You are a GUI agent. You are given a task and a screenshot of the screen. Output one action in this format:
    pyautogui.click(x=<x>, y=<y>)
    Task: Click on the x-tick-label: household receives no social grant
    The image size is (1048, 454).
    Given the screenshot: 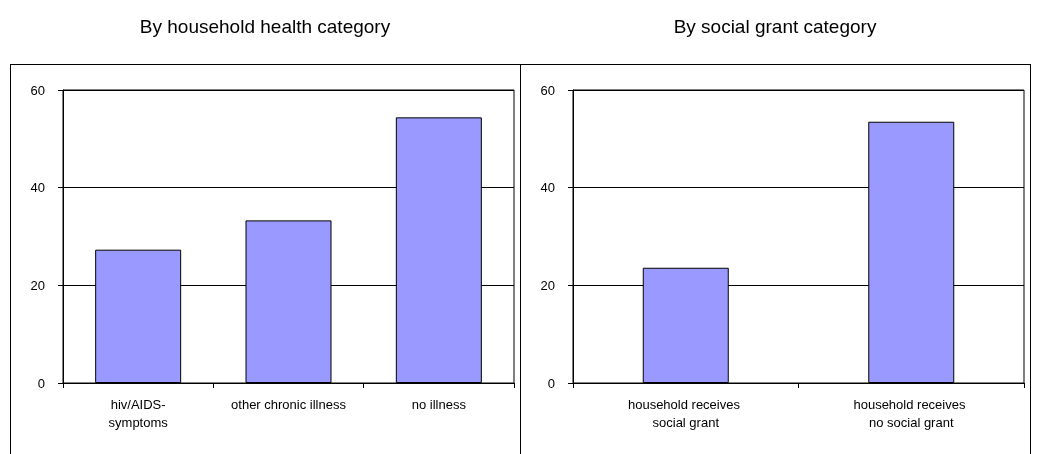 What is the action you would take?
    pyautogui.click(x=911, y=413)
    